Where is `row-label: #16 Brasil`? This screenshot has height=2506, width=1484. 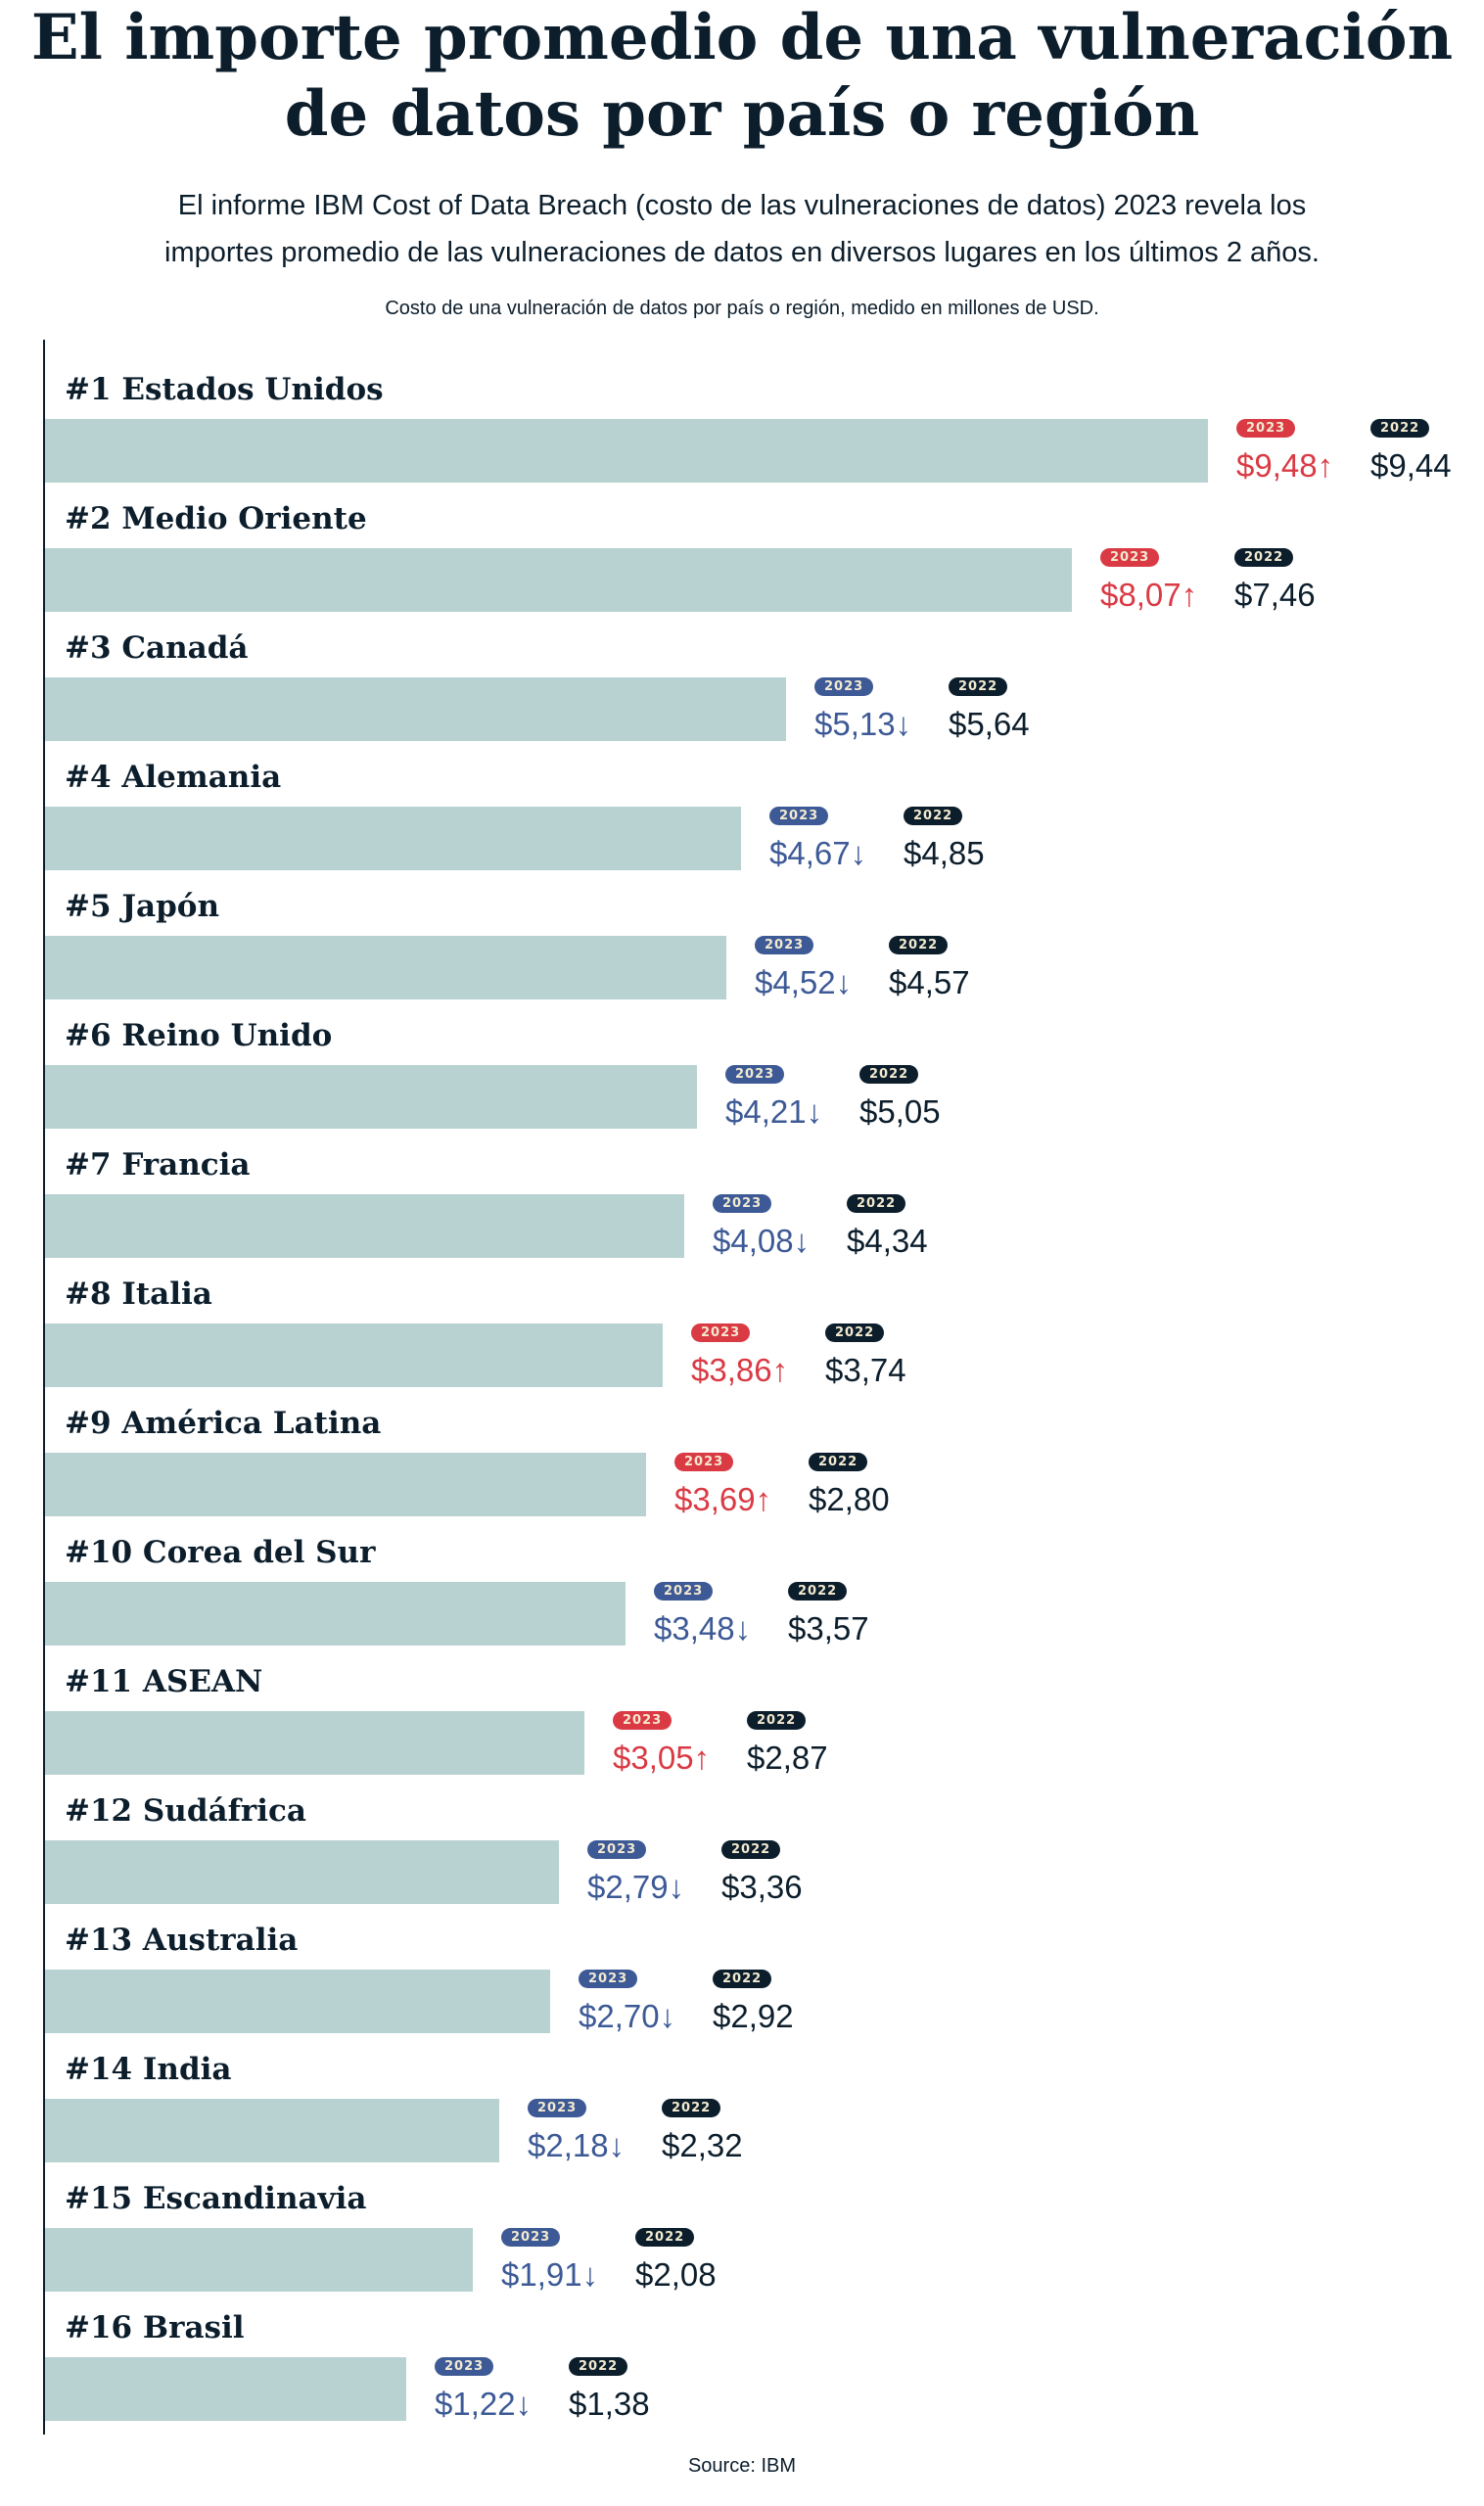
row-label: #16 Brasil is located at coordinates (155, 2327).